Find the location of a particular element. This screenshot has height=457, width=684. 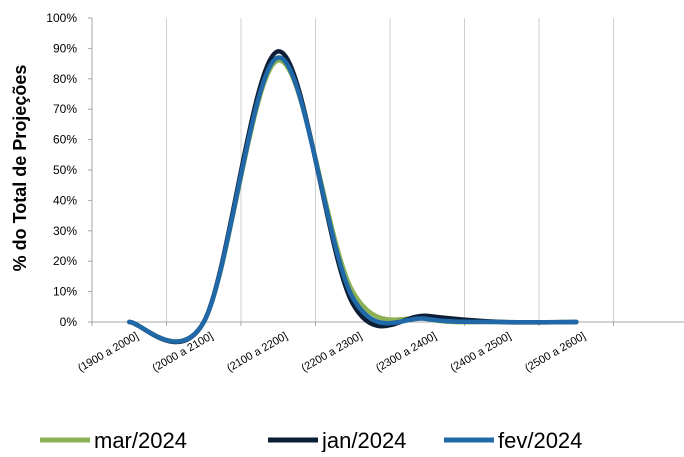

legend-label-fev-2024: fev/2024 is located at coordinates (540, 440).